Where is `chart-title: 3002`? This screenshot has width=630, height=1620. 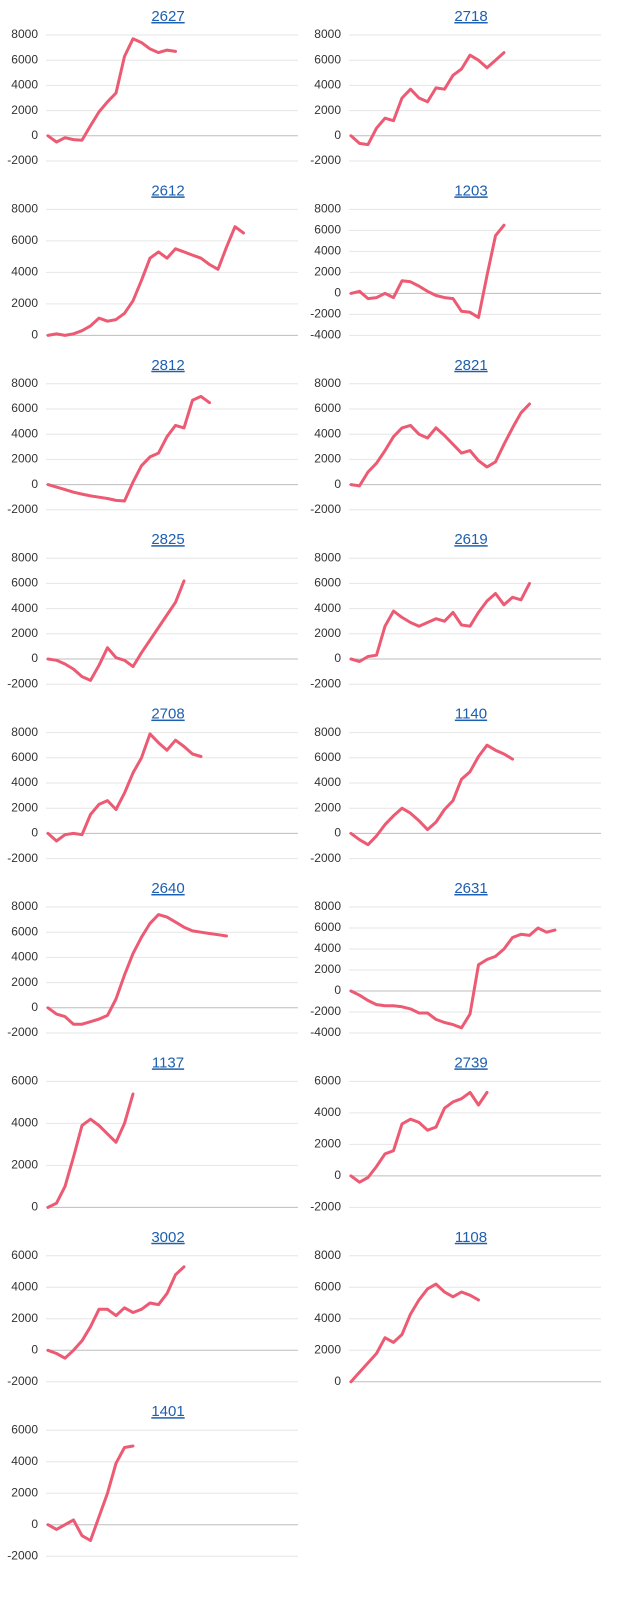 chart-title: 3002 is located at coordinates (167, 1237).